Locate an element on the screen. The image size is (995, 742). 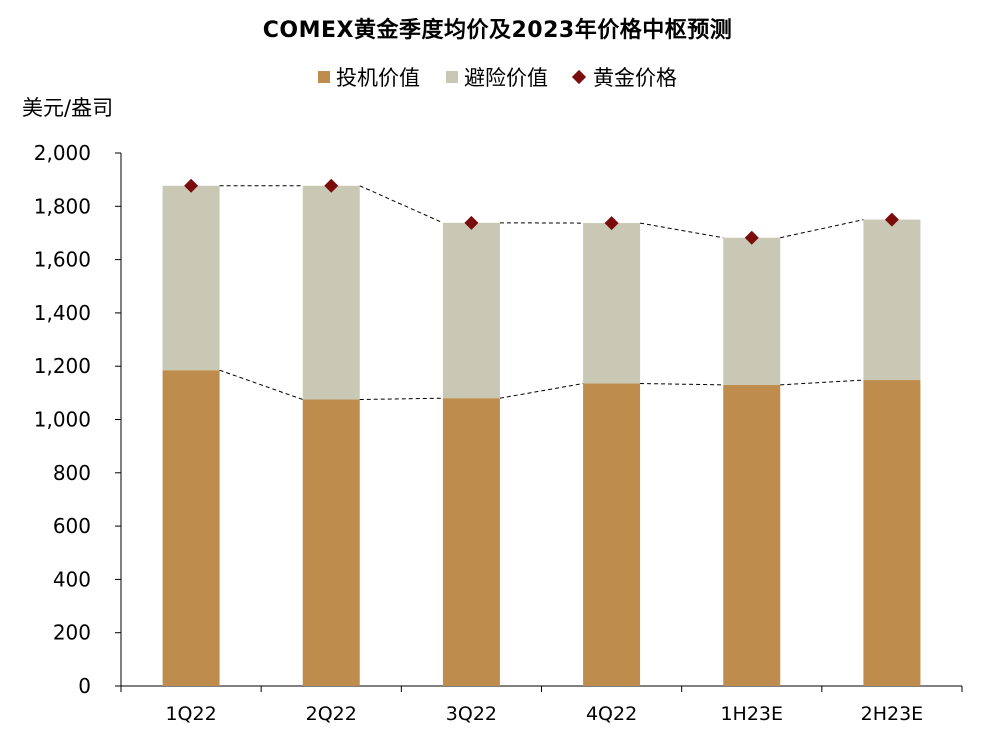
legend-item-safe-haven: 避险价值 is located at coordinates (497, 77).